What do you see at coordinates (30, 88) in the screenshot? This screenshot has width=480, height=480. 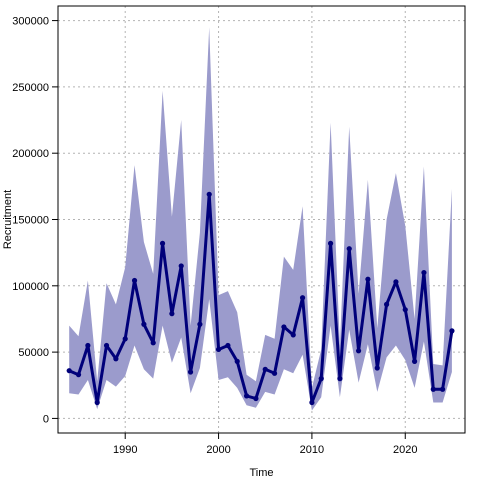 I see `y-tick-label: 250000` at bounding box center [30, 88].